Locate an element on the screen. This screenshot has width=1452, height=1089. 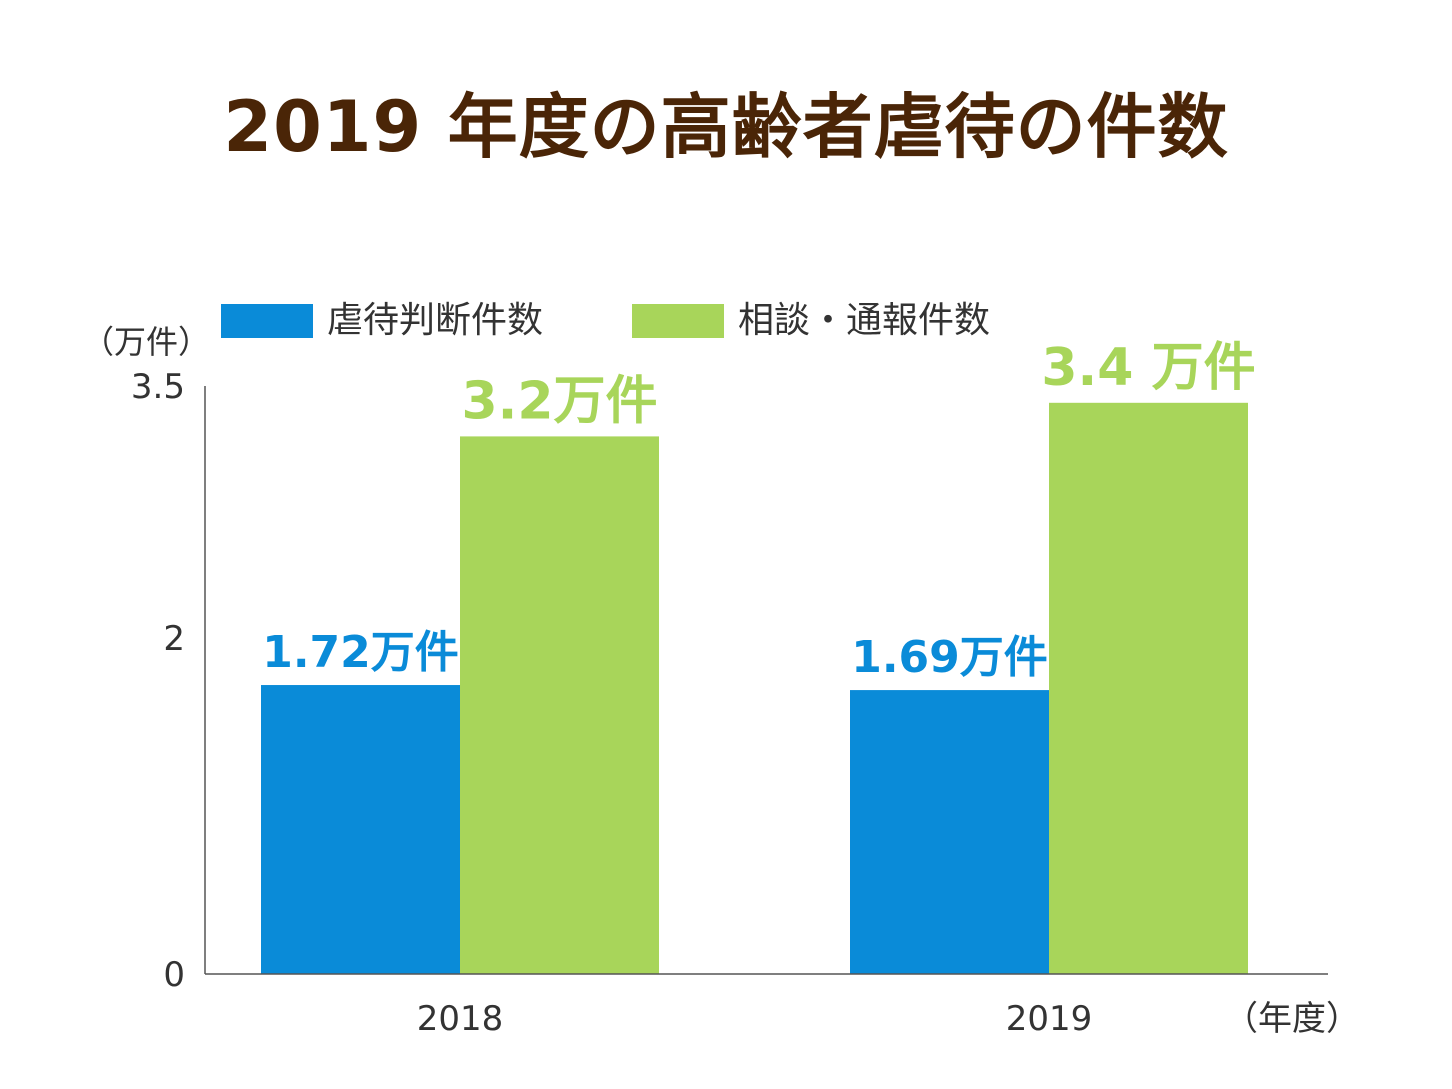
chart-title: 2019 年度の高齢者虐待の件数 is located at coordinates (726, 127).